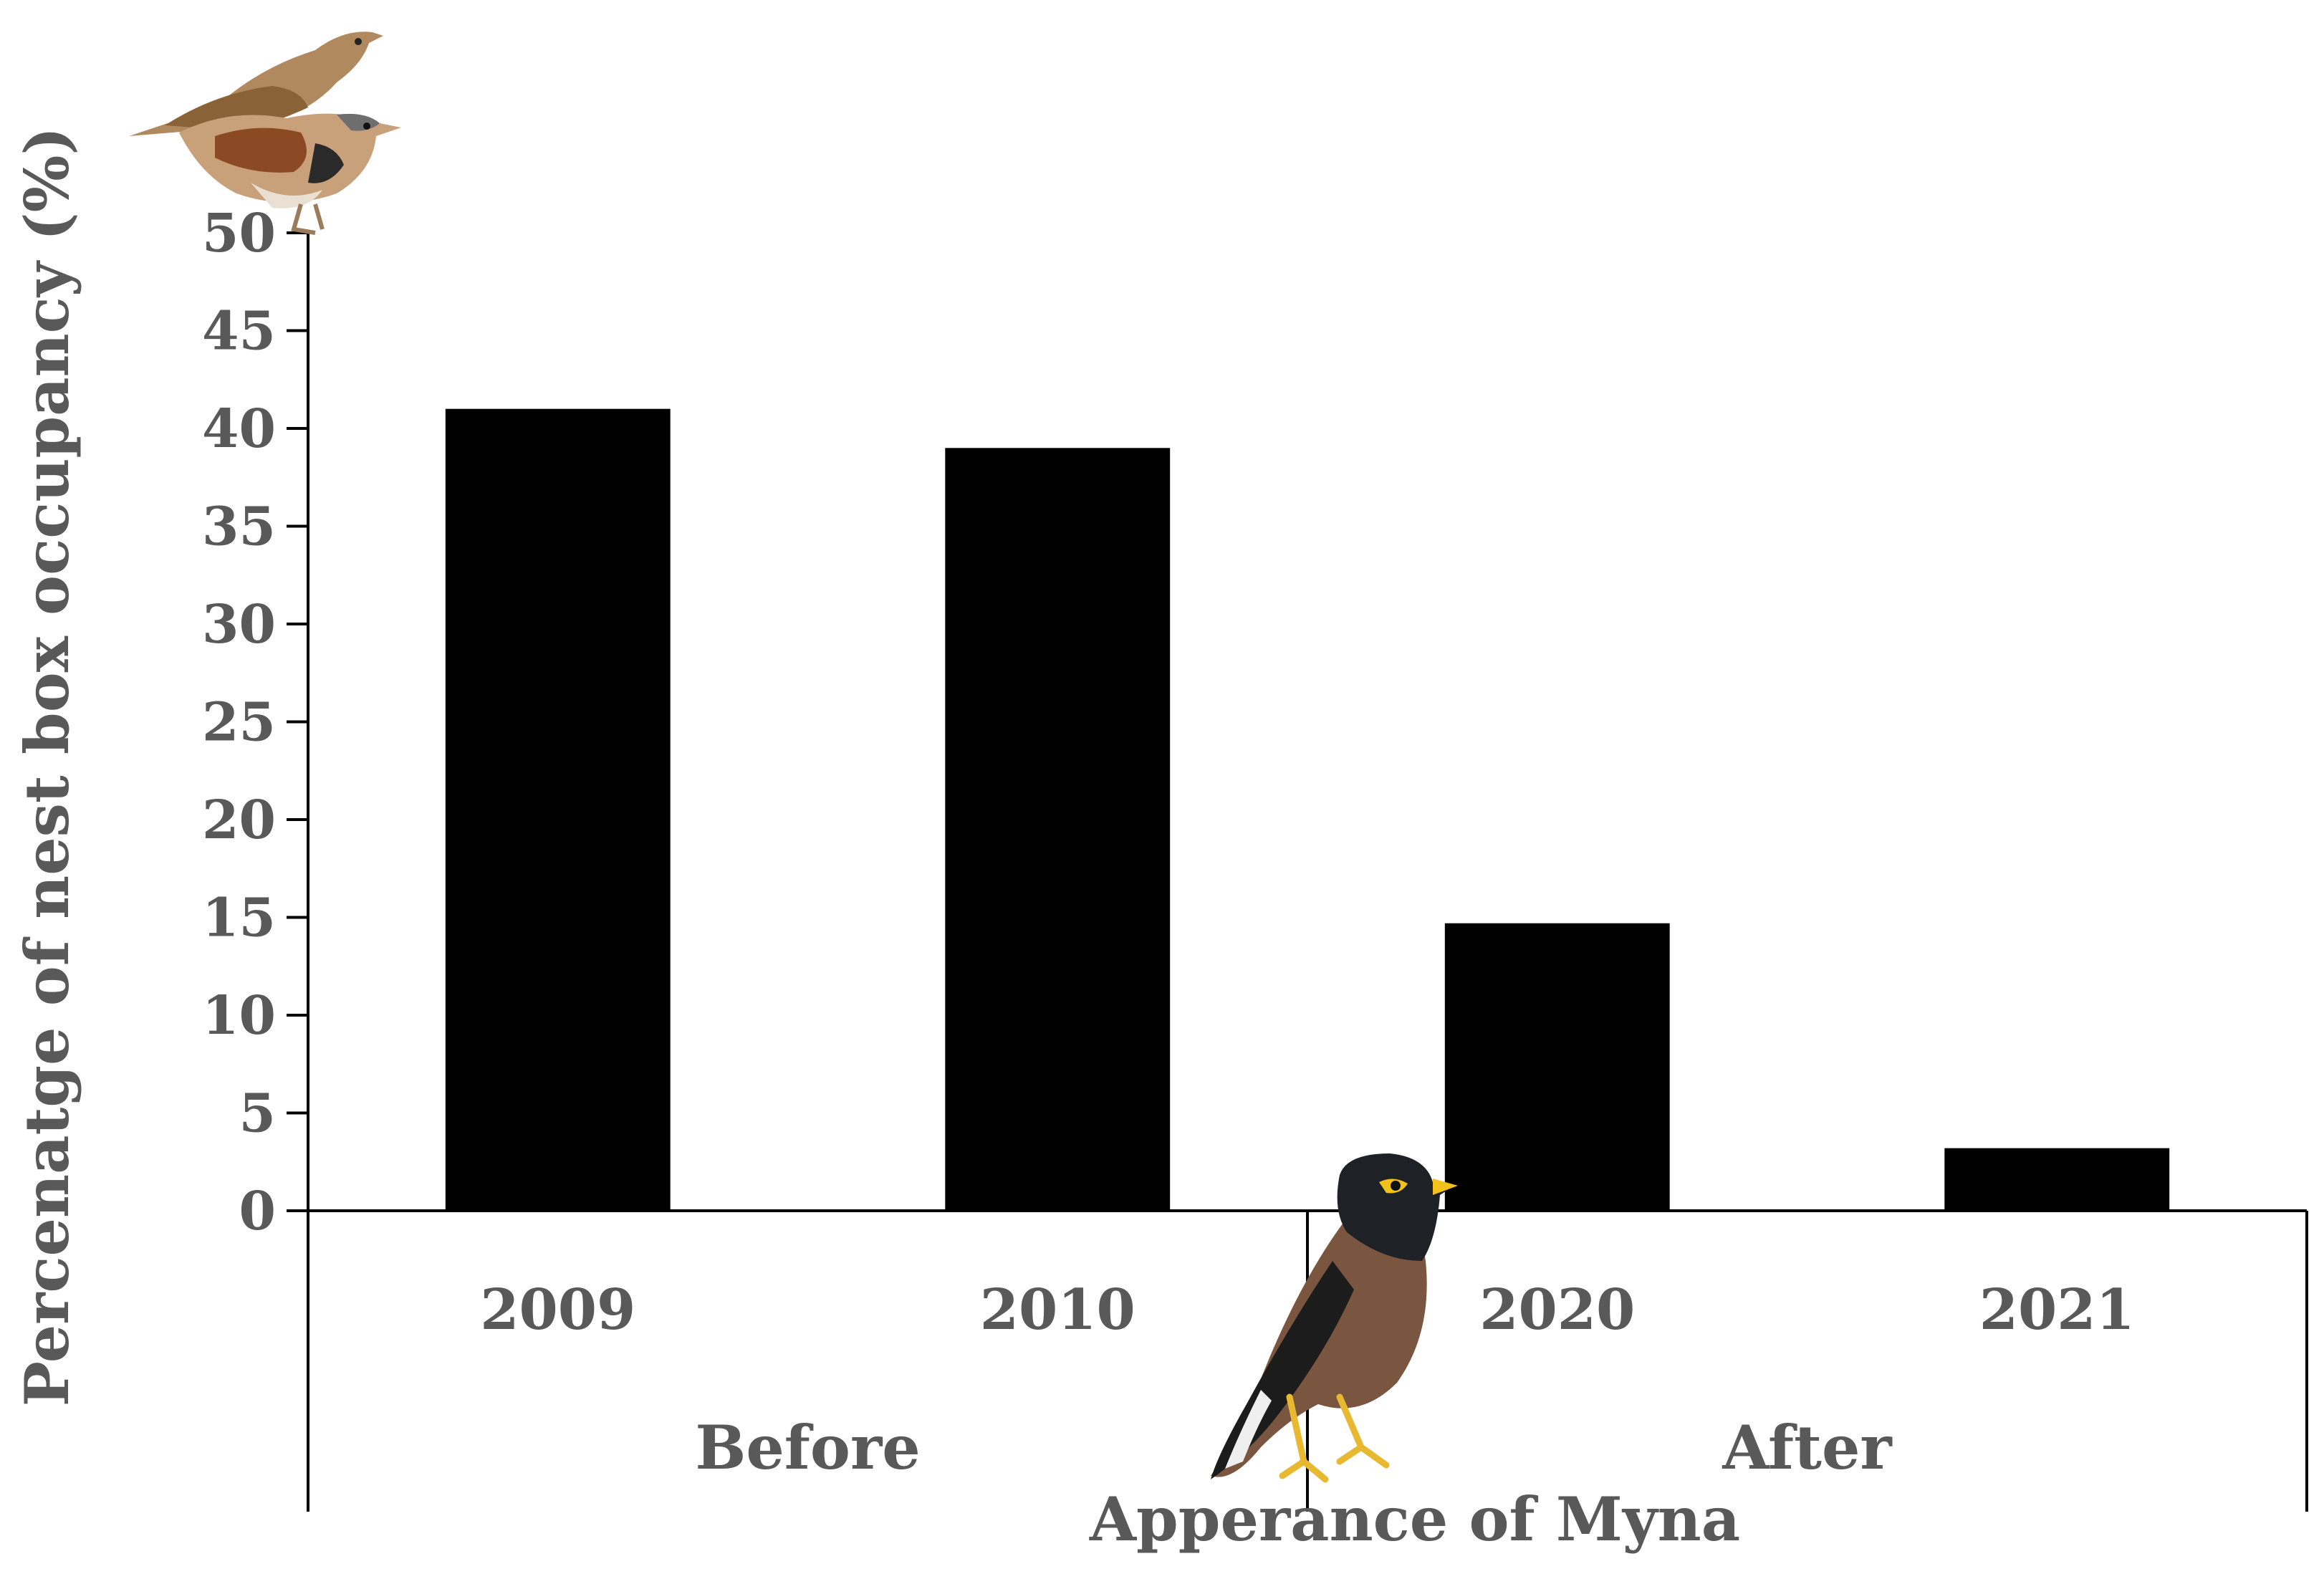 The height and width of the screenshot is (1579, 2324). Describe the element at coordinates (1807, 1447) in the screenshot. I see `x-group-label: After` at that location.